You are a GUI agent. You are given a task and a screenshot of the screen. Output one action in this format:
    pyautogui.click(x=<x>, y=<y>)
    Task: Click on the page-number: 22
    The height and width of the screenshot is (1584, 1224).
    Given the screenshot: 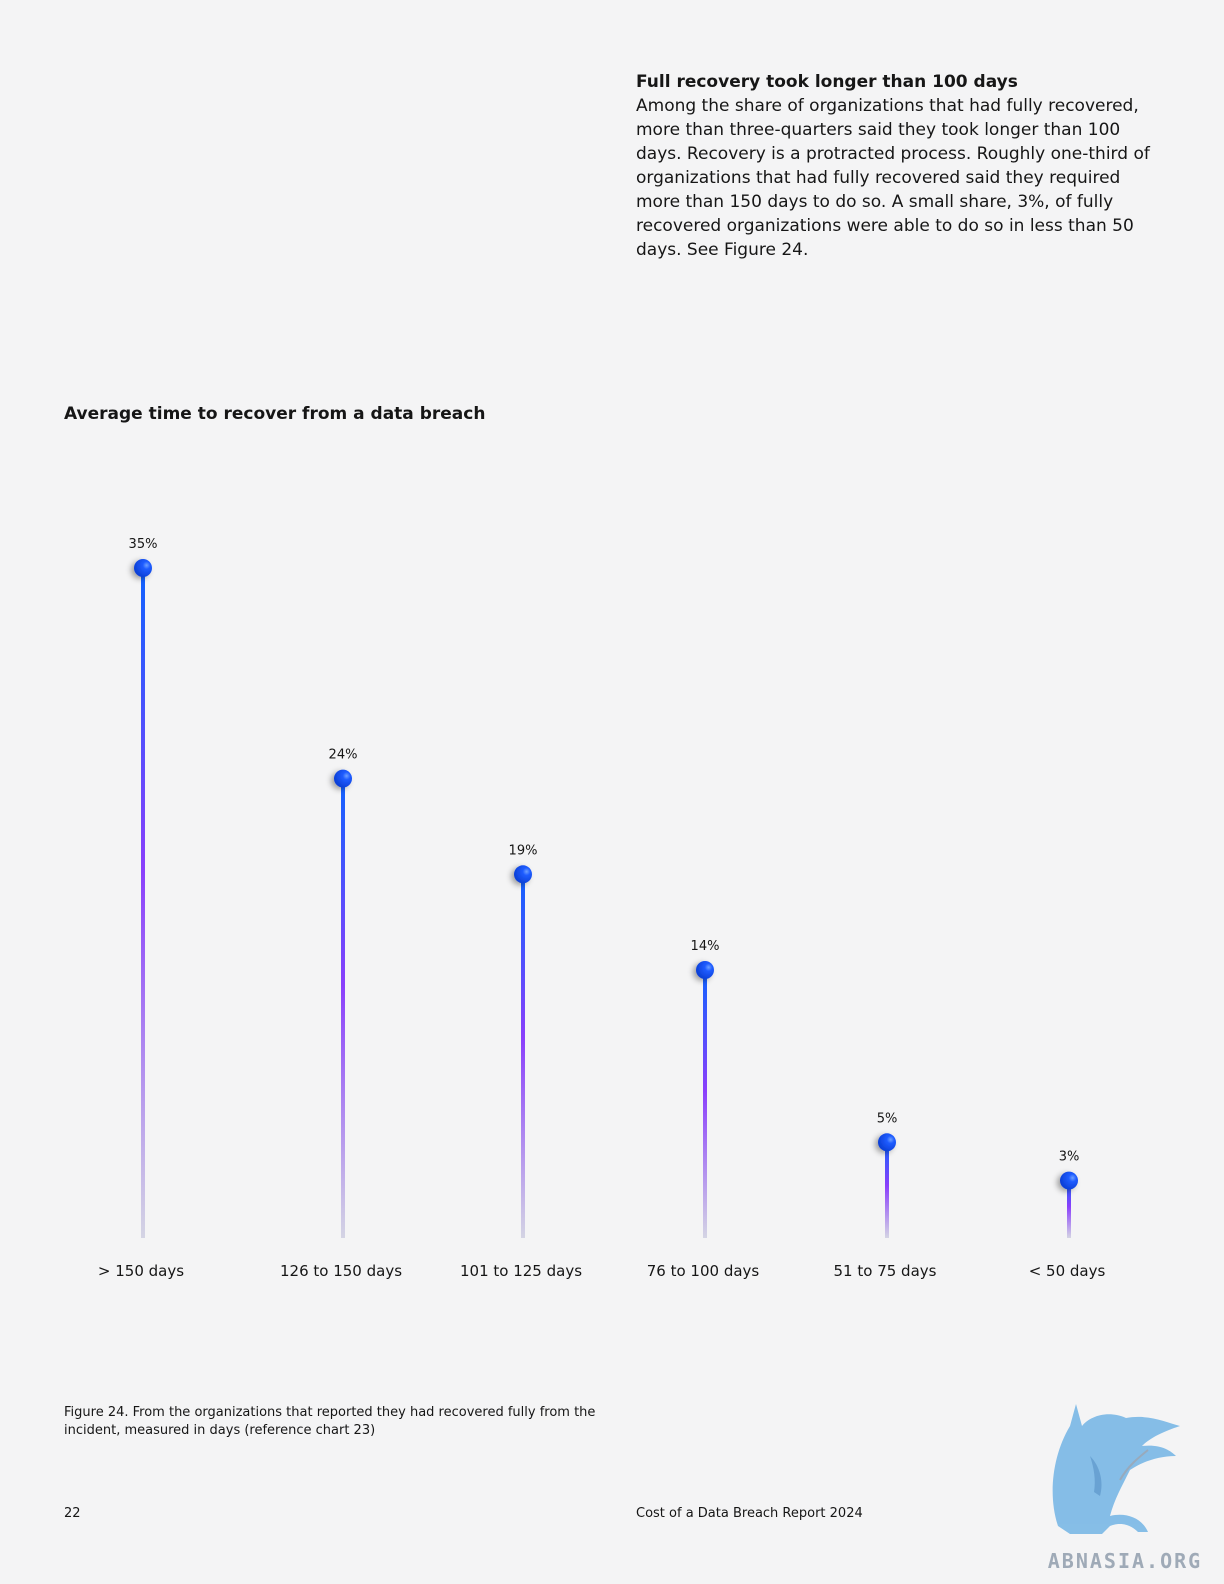 What is the action you would take?
    pyautogui.click(x=72, y=1513)
    